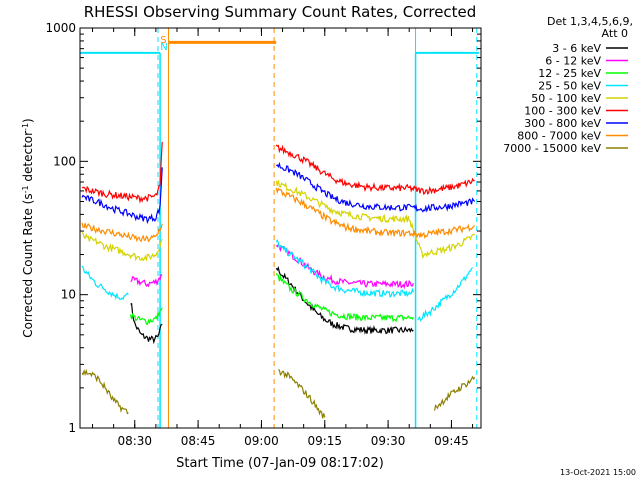 The image size is (640, 480). What do you see at coordinates (261, 441) in the screenshot?
I see `x-tick-label: 09:00` at bounding box center [261, 441].